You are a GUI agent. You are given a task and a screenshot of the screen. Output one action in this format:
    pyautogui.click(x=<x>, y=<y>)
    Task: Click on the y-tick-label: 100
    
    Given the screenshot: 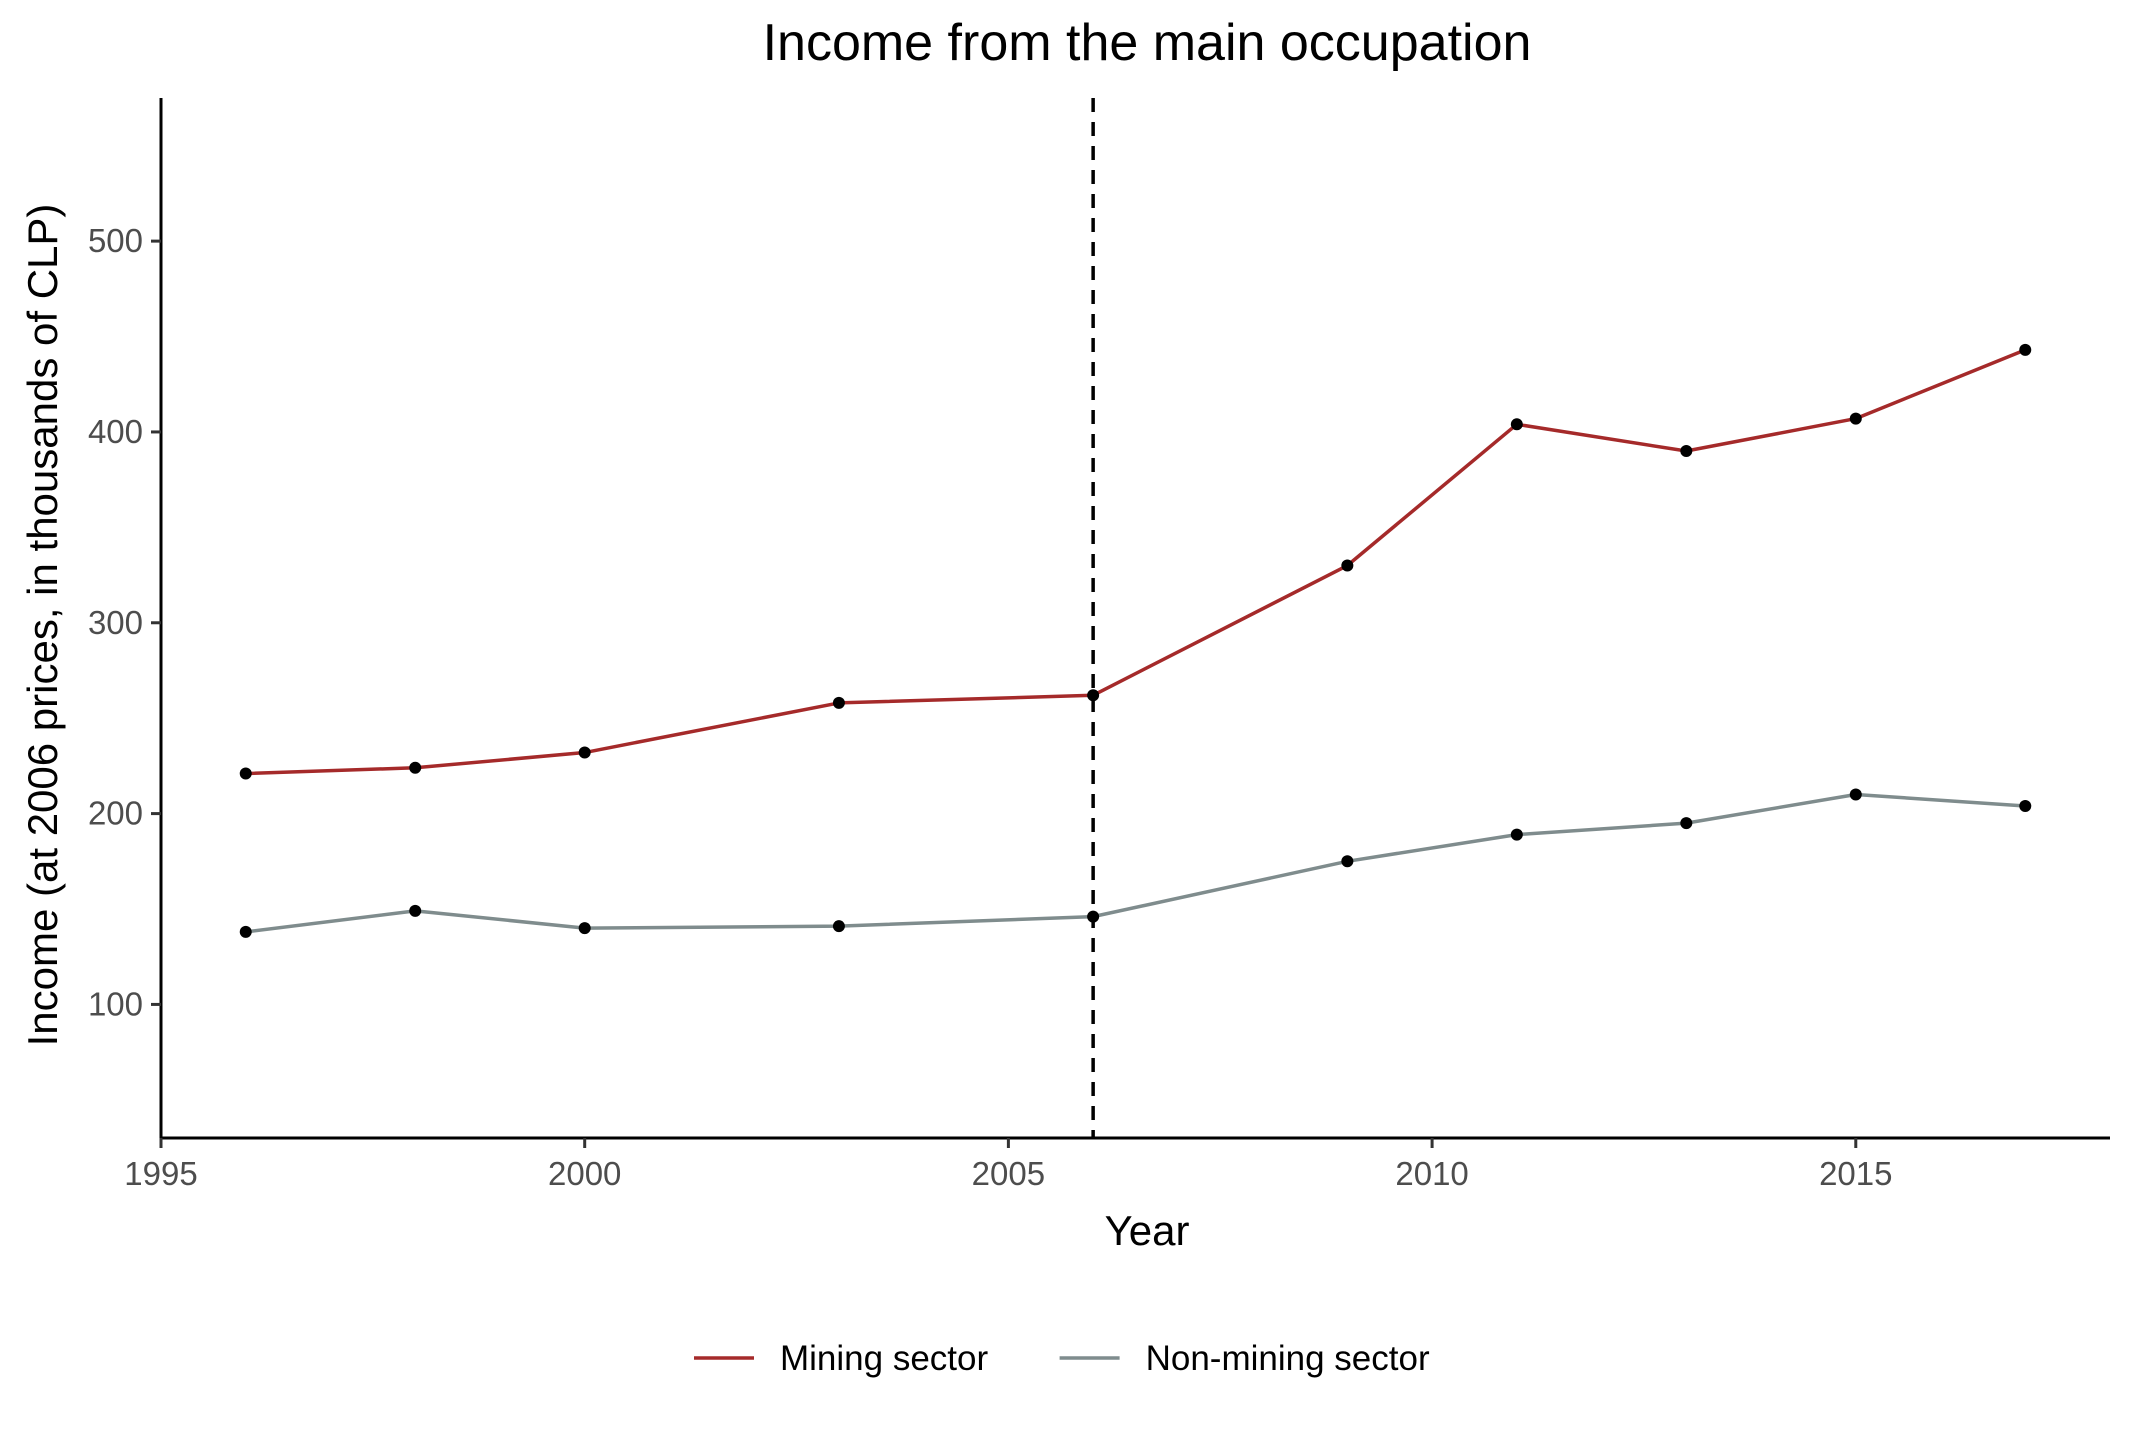 What is the action you would take?
    pyautogui.click(x=115, y=1003)
    